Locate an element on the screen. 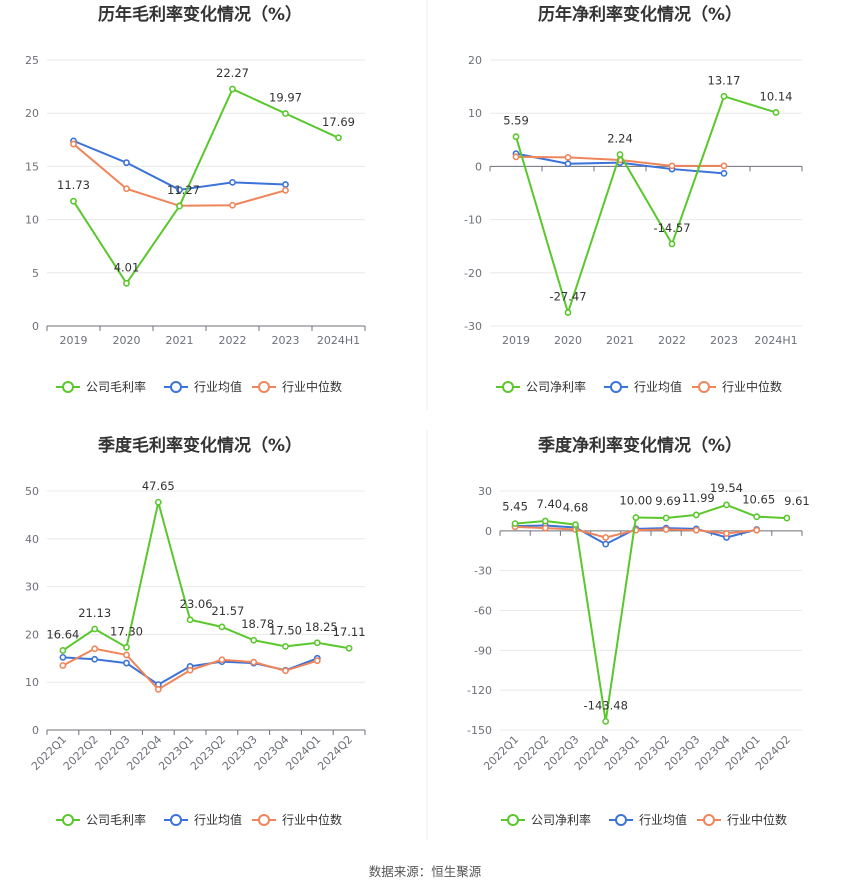  legend-item-industry_median: 行业中位数 is located at coordinates (297, 386).